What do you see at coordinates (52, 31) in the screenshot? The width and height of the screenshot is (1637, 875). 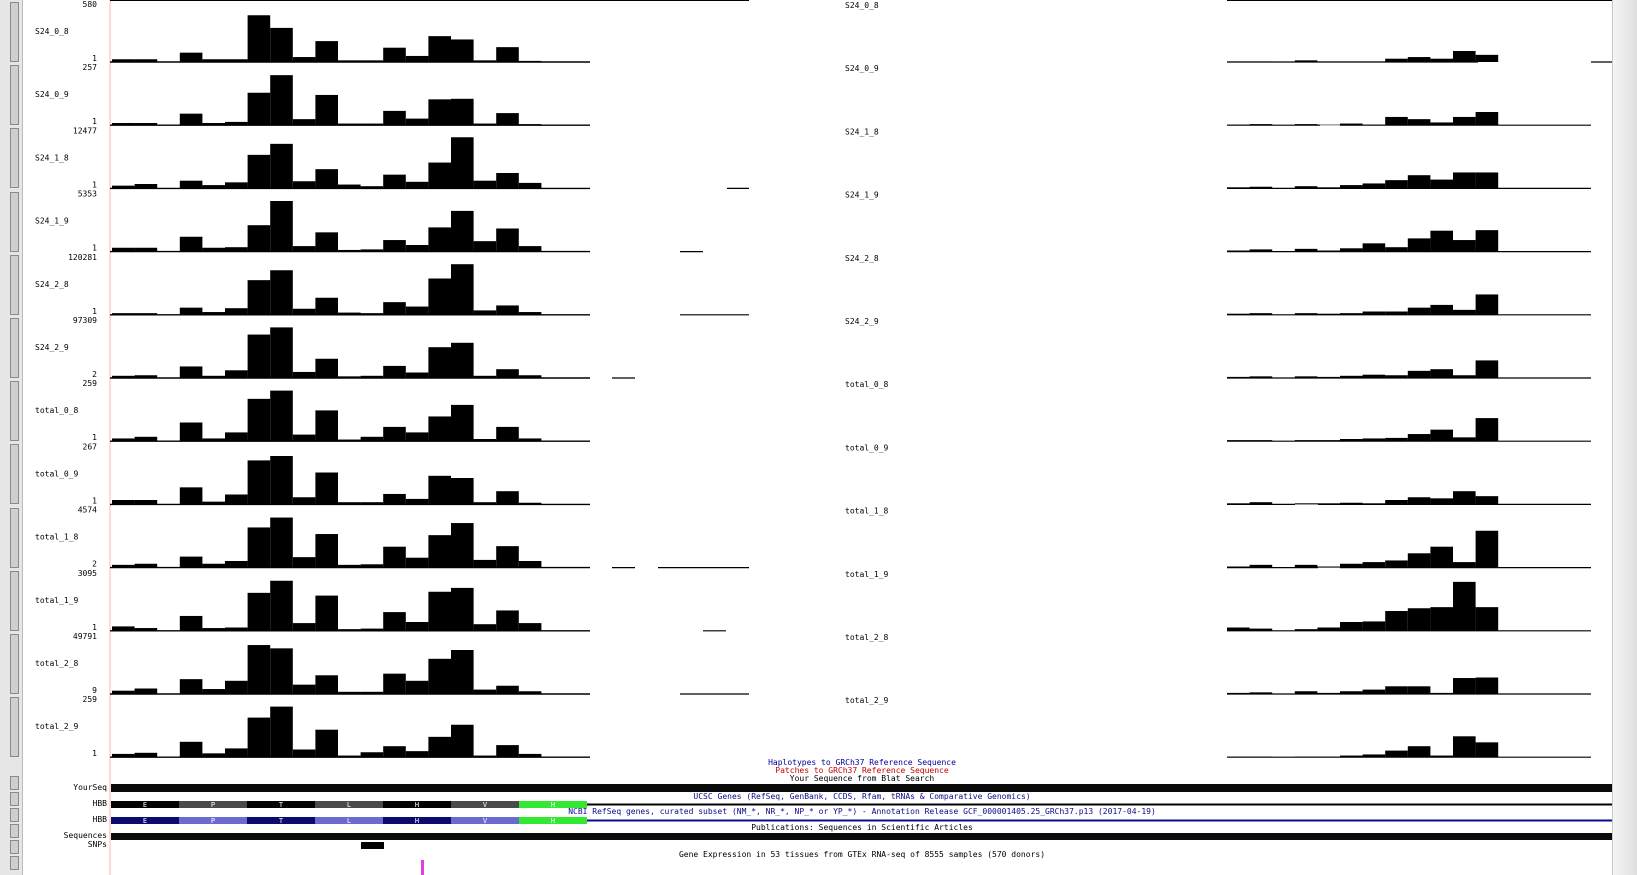 I see `track-name-label: S24_0_8` at bounding box center [52, 31].